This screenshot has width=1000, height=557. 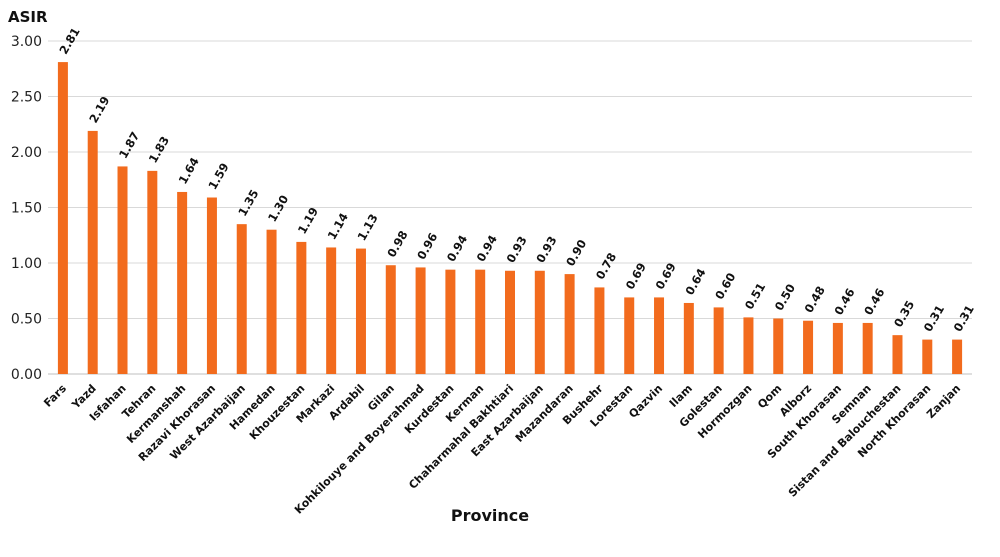 What do you see at coordinates (26, 320) in the screenshot?
I see `y-tick-label: 0.50` at bounding box center [26, 320].